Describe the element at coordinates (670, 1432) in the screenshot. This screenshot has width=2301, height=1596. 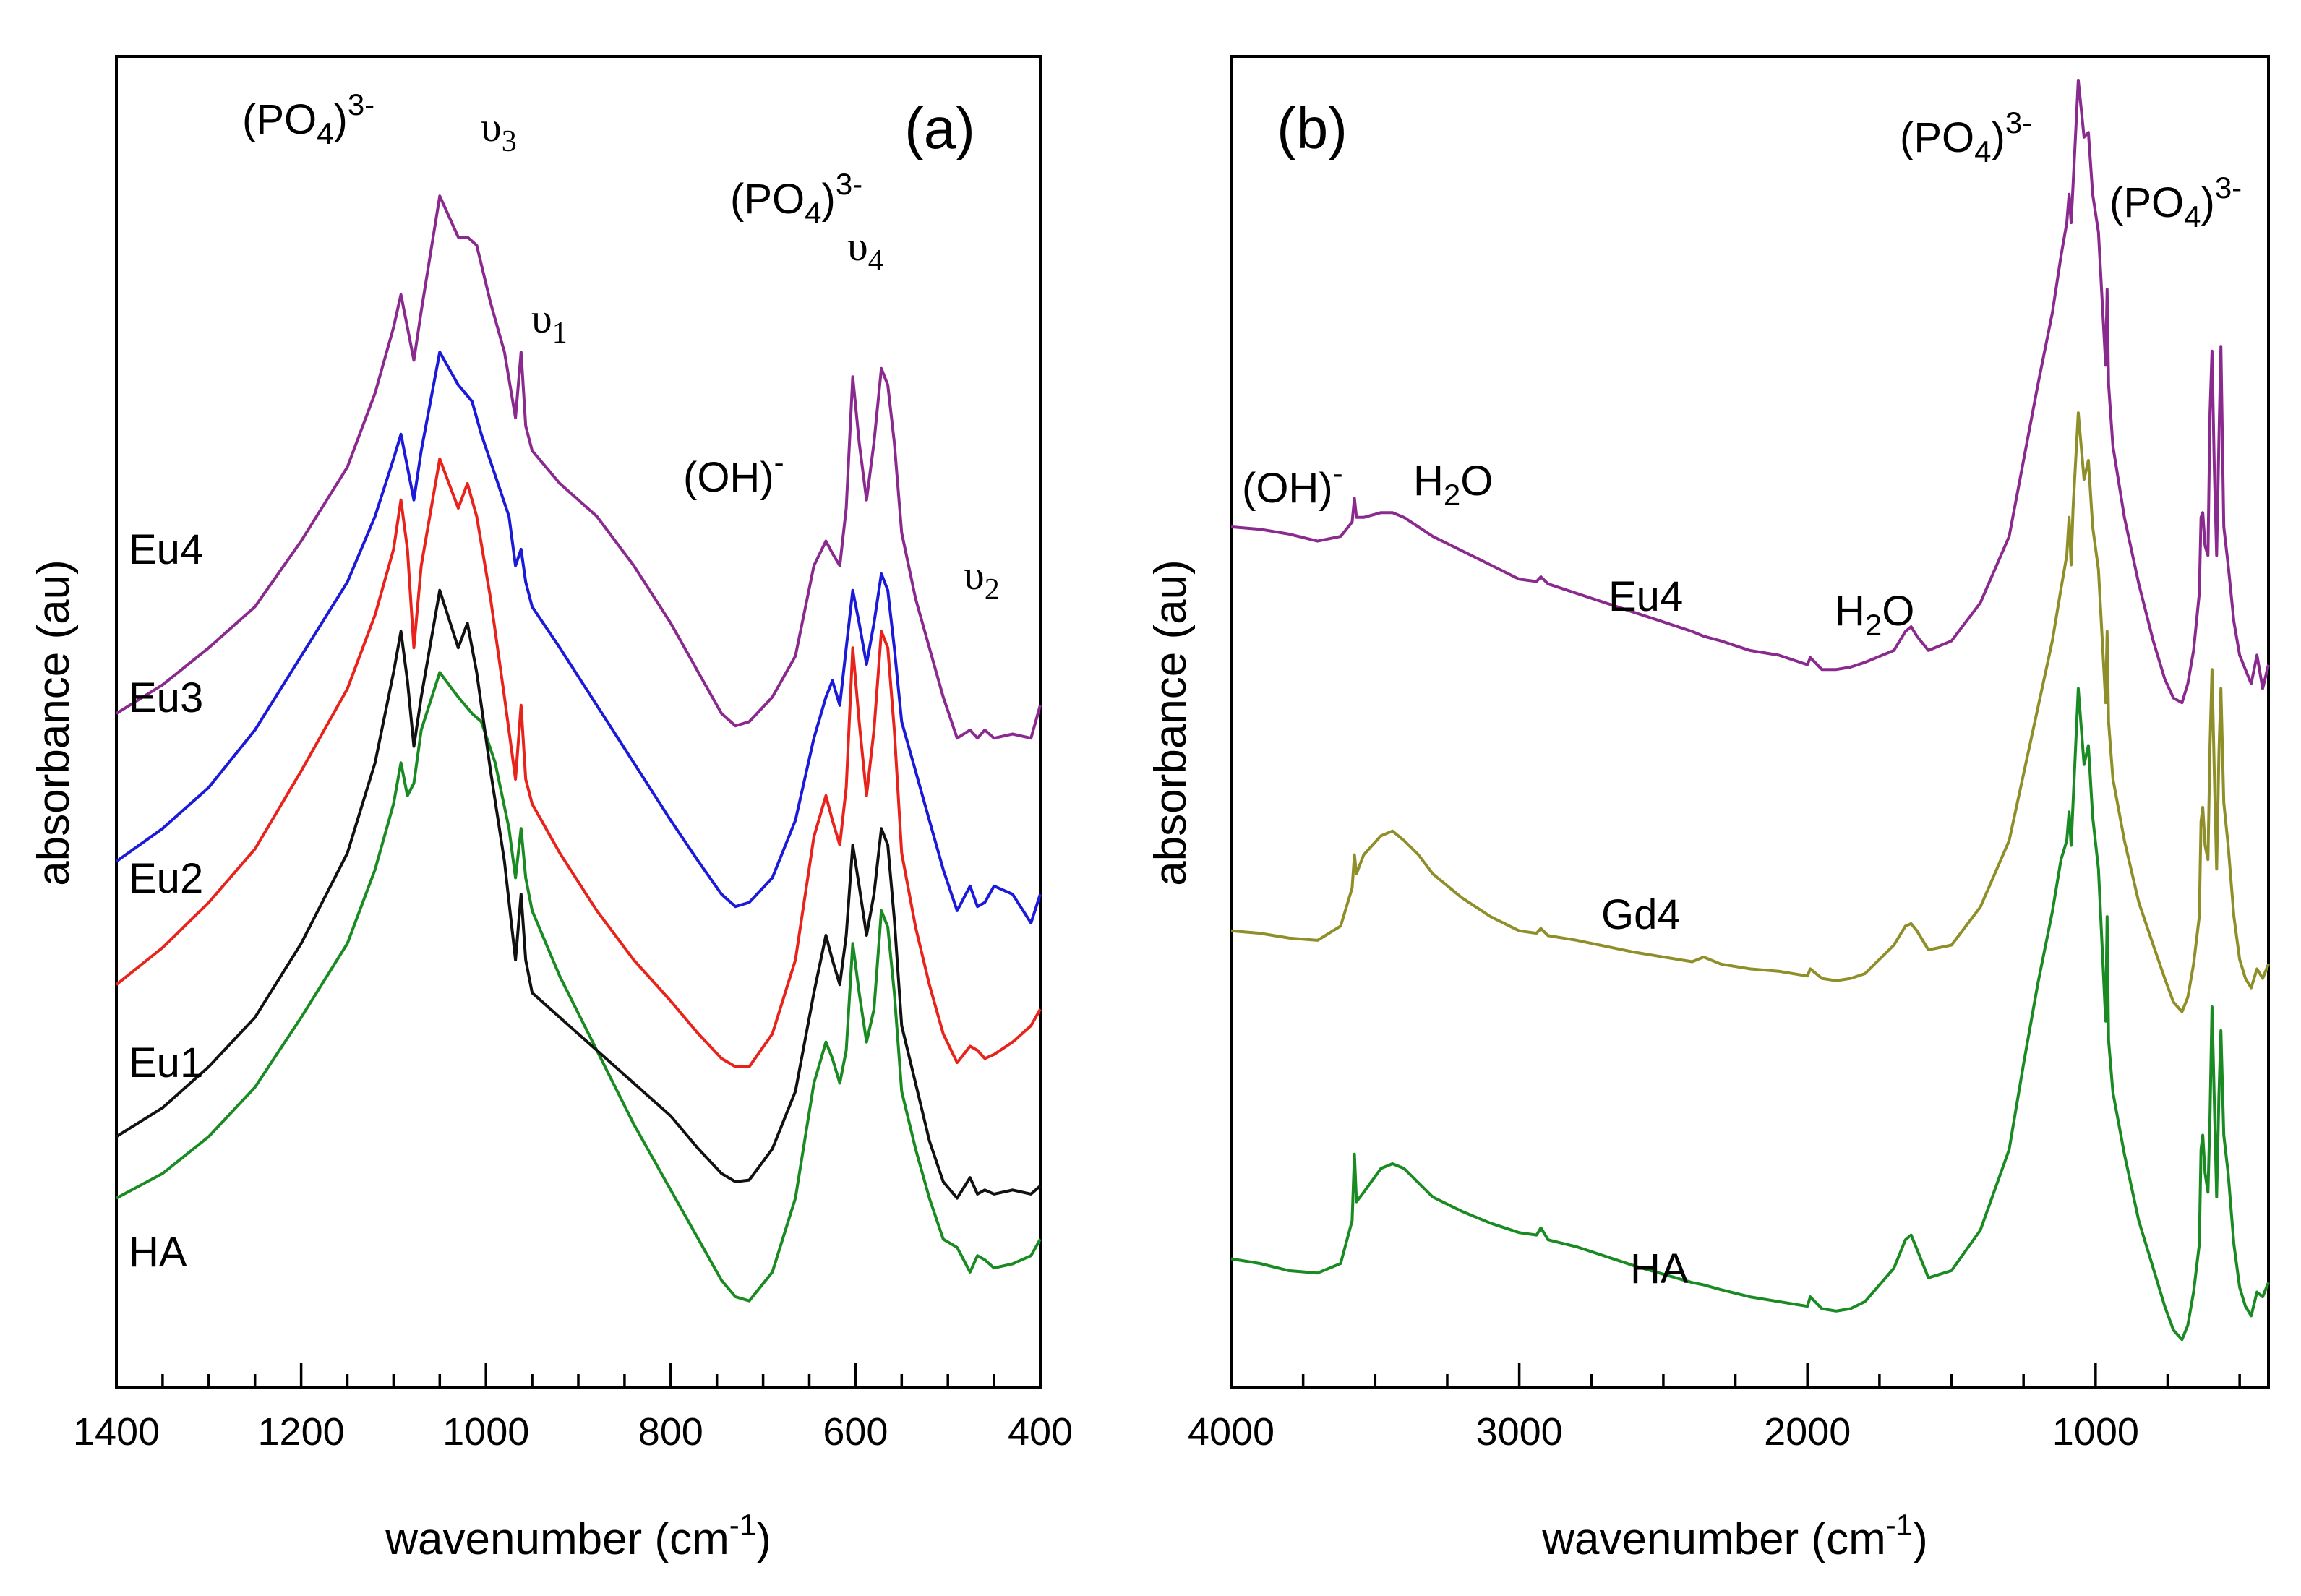
I see `x-tick-label: 800` at that location.